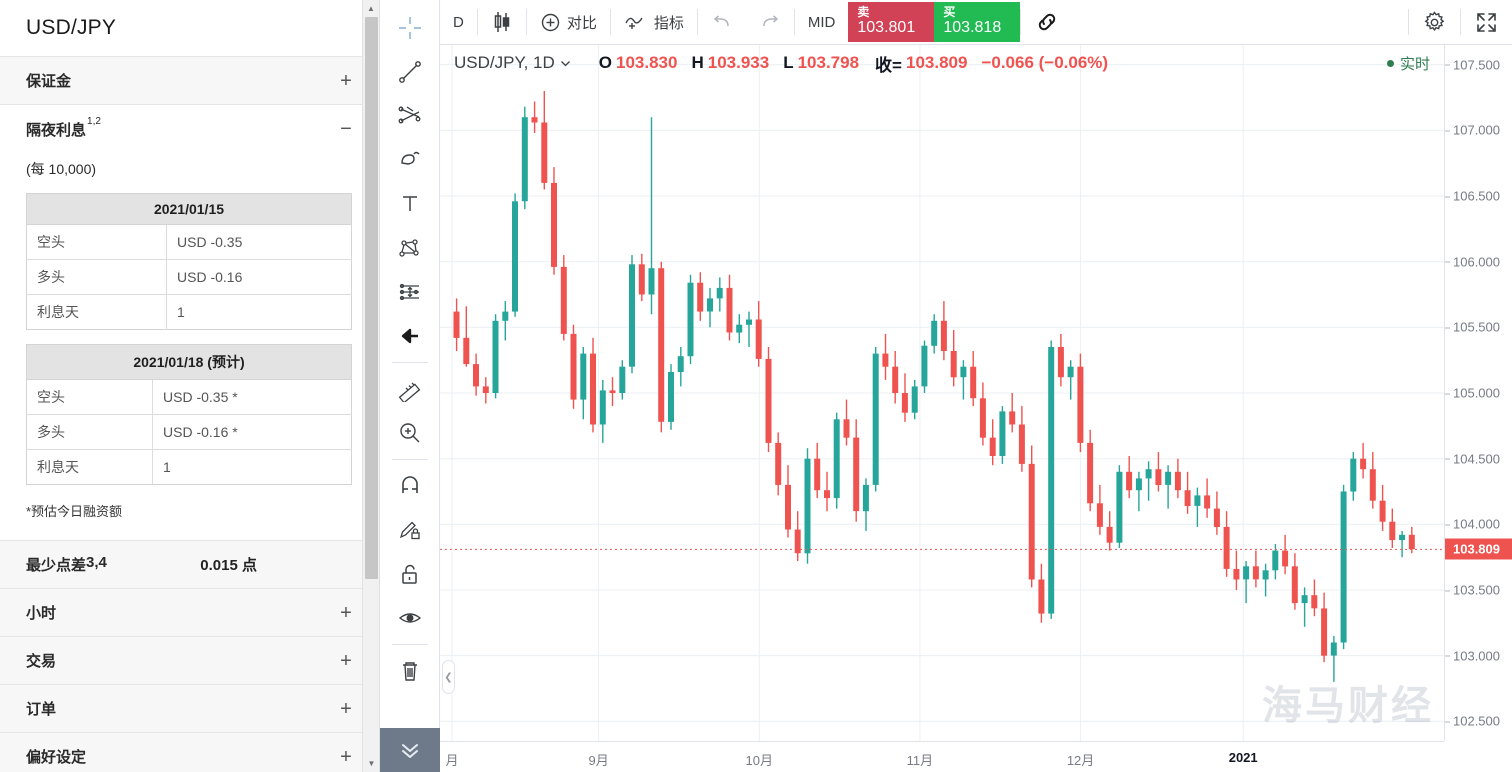 The image size is (1512, 772). What do you see at coordinates (821, 22) in the screenshot?
I see `mid-price-button: MID` at bounding box center [821, 22].